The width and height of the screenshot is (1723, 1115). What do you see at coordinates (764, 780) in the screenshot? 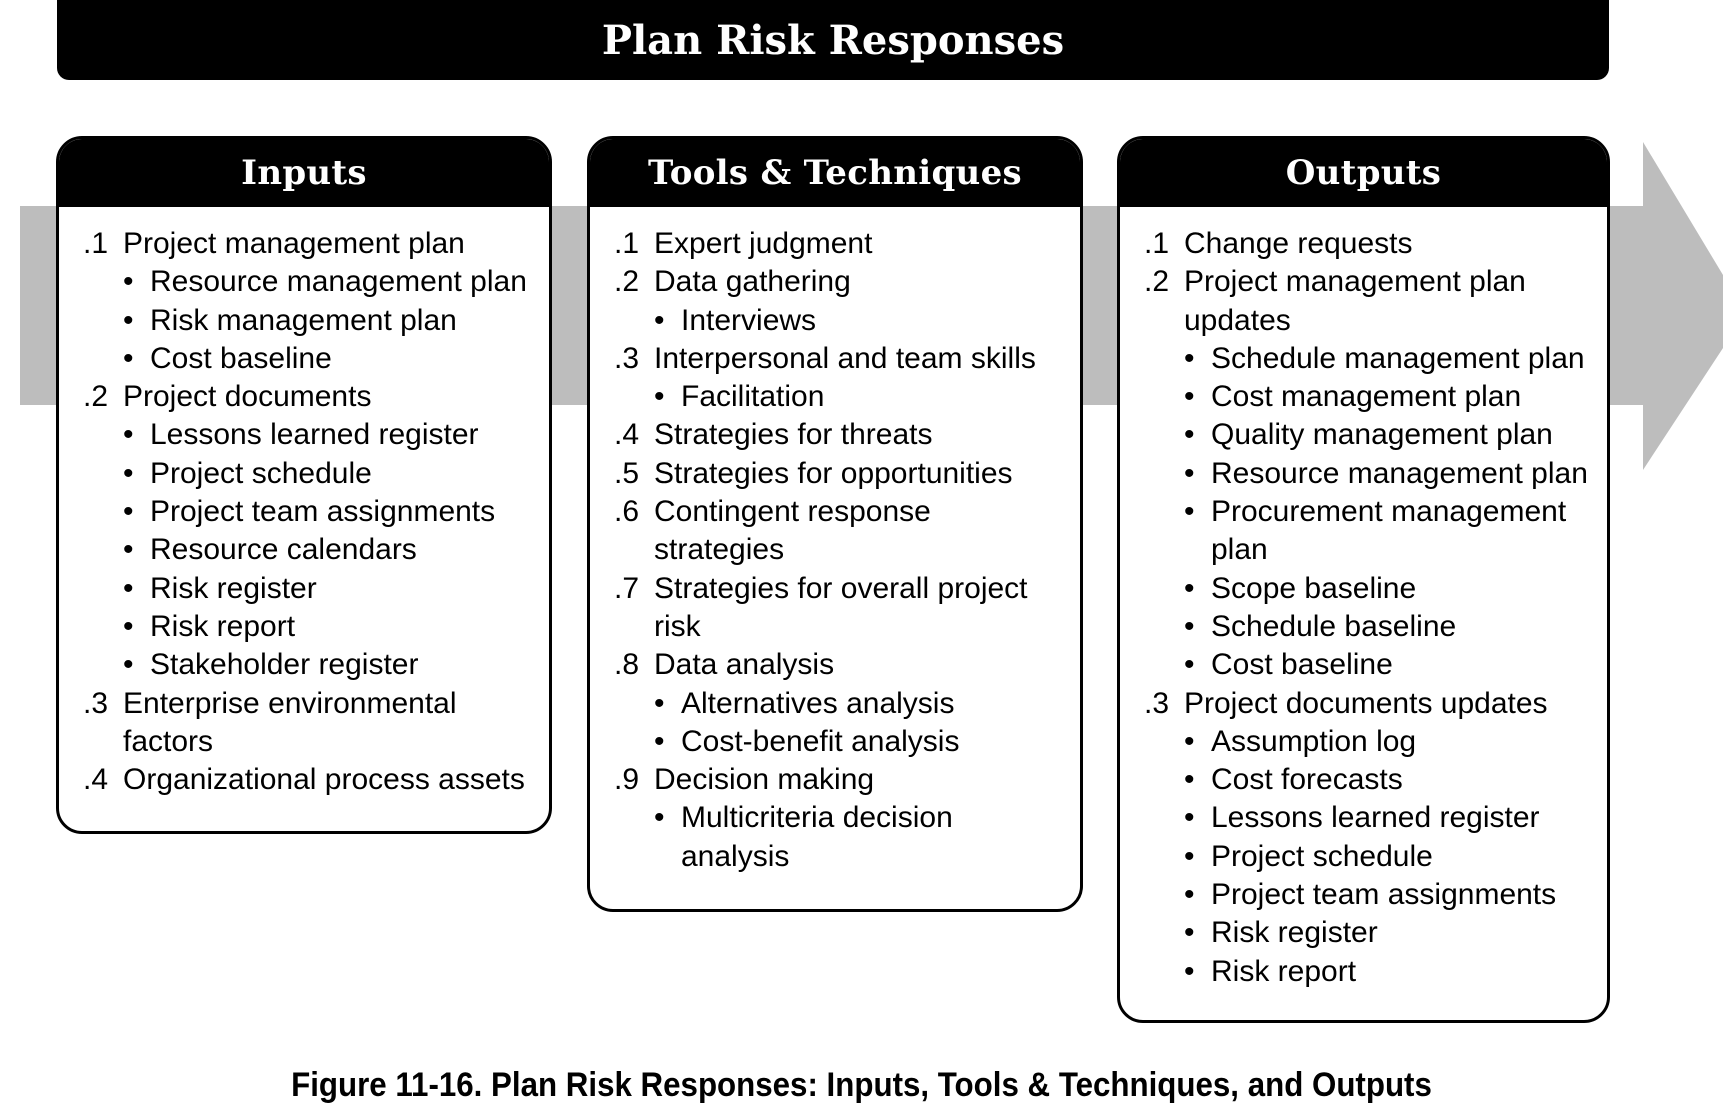
I see `item-text: Decision making` at bounding box center [764, 780].